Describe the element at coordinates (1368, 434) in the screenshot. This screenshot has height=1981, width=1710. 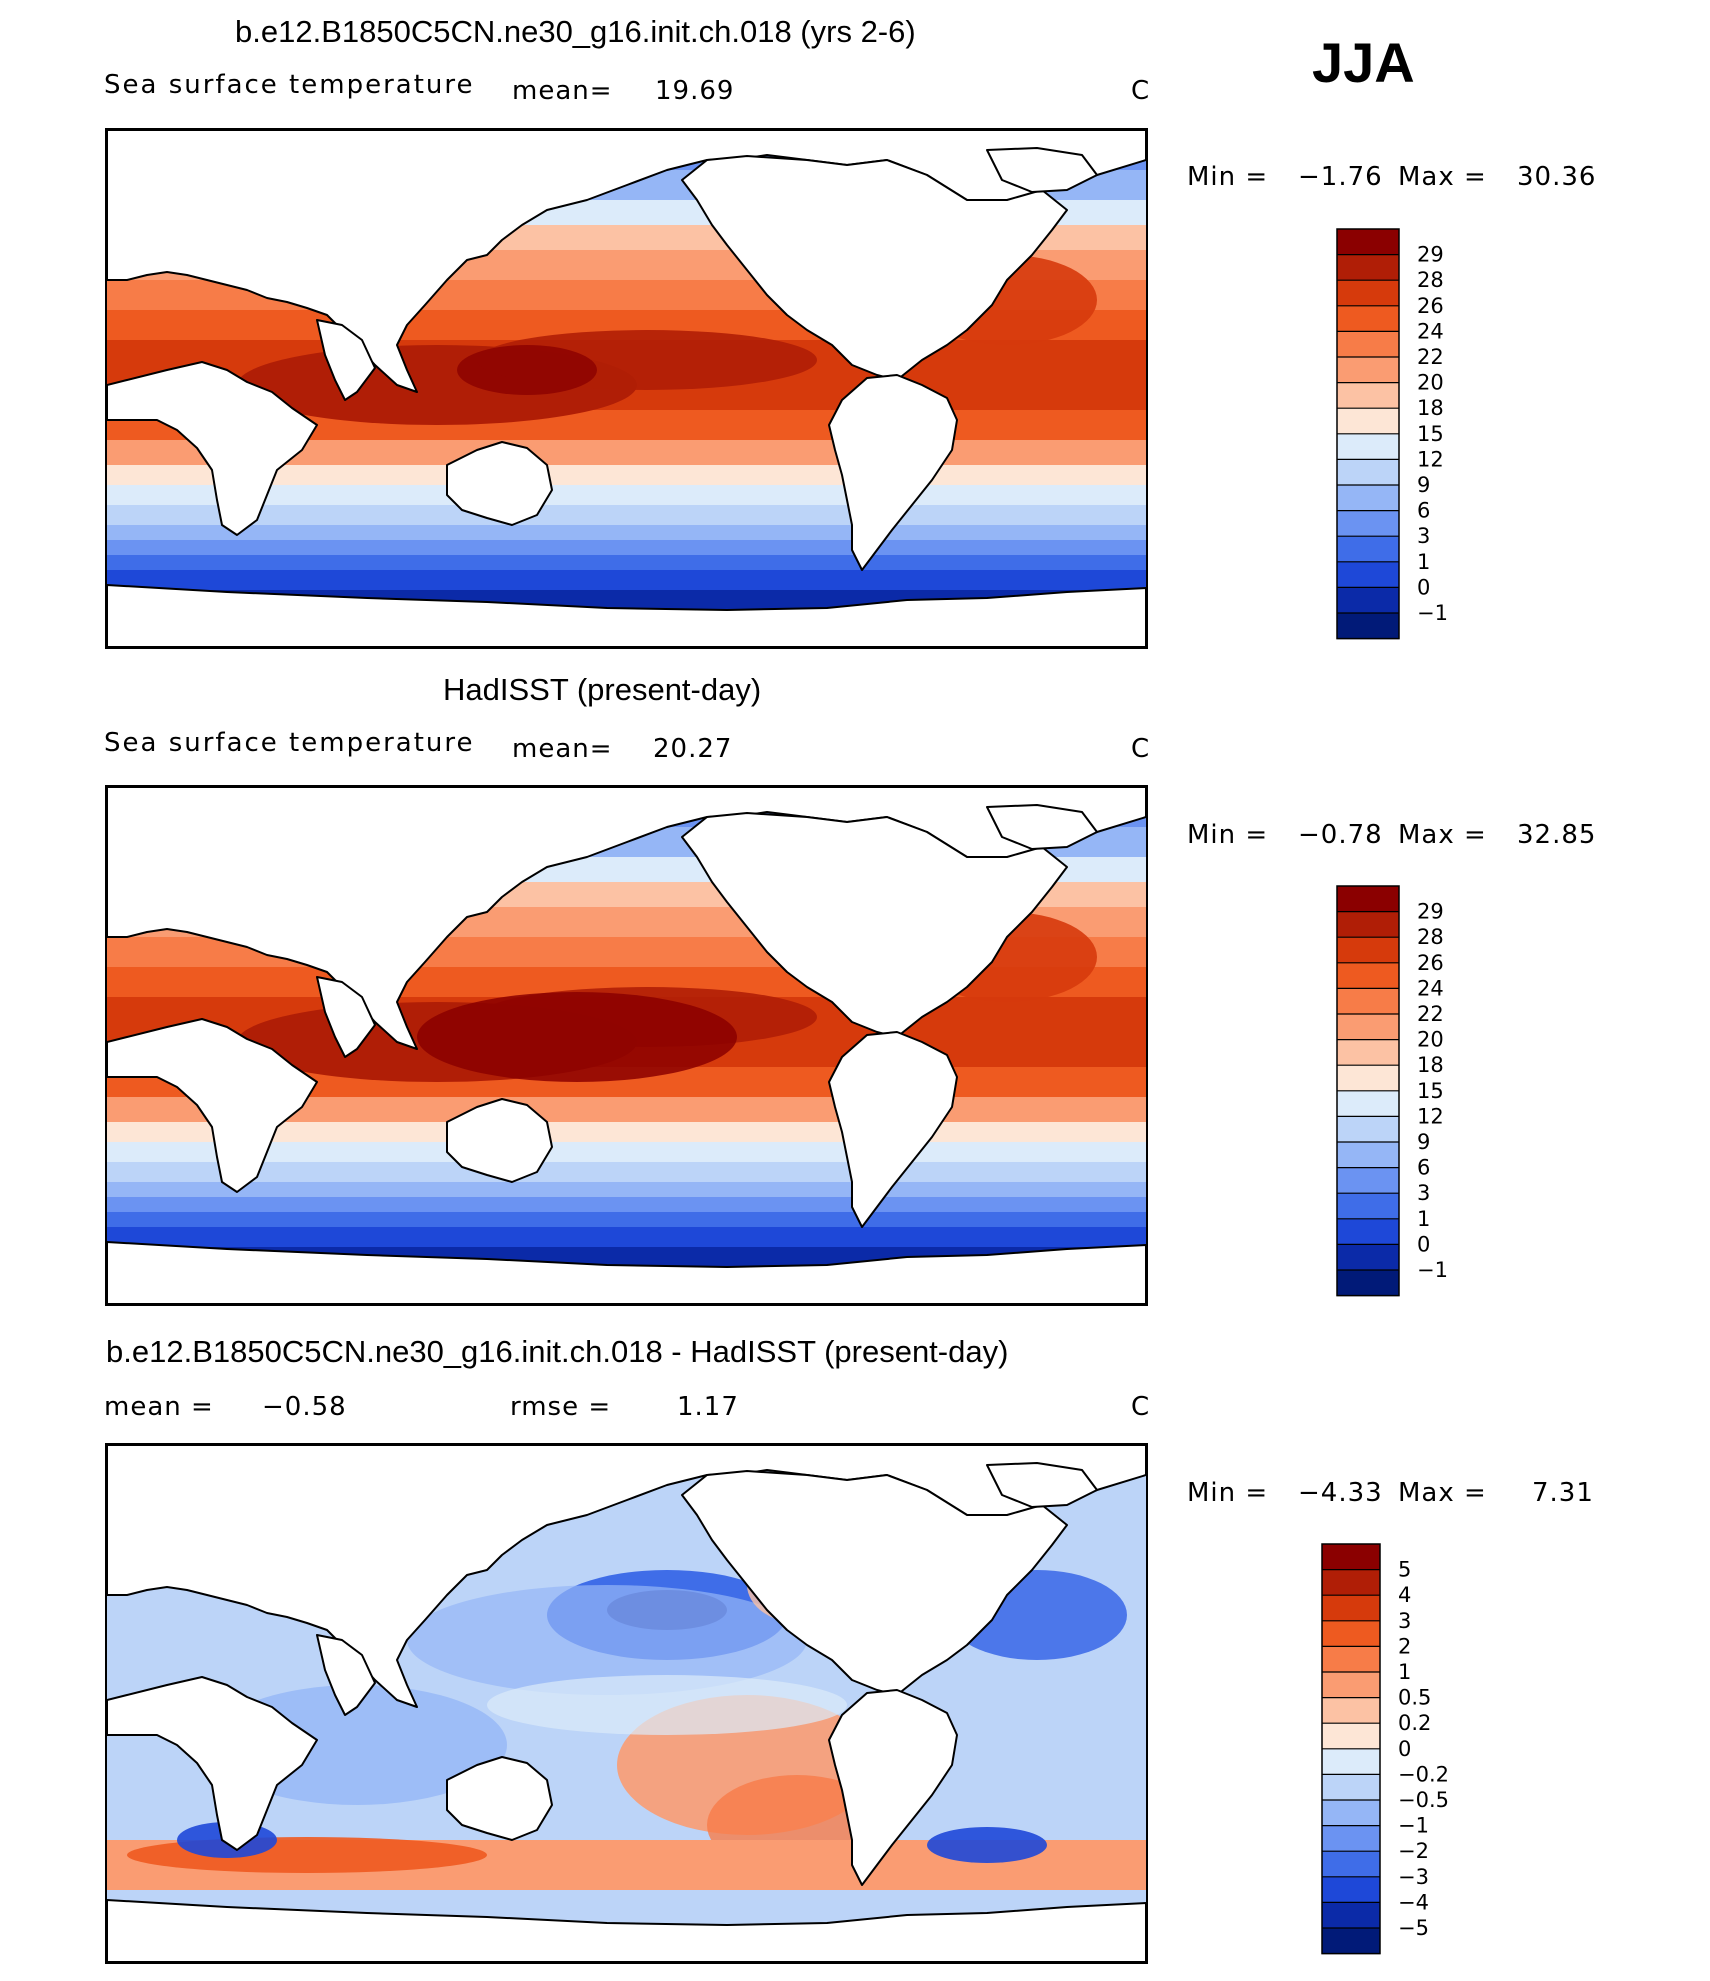
I see `colorbar-frame` at that location.